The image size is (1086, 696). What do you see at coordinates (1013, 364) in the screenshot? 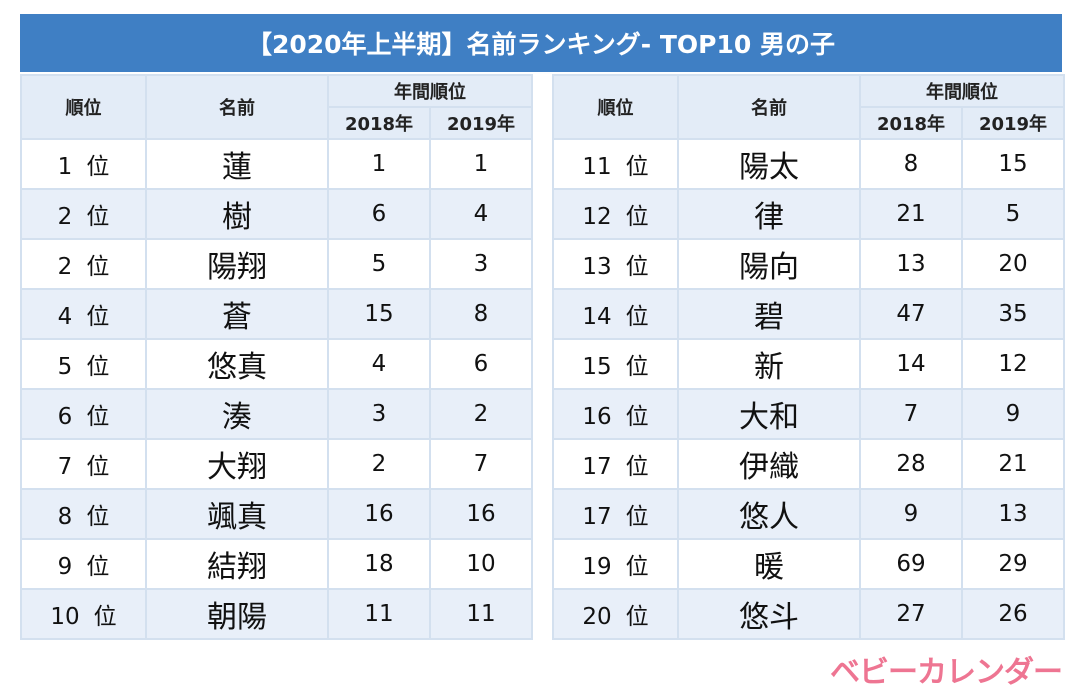
I see `rank-2019-cell: 12` at bounding box center [1013, 364].